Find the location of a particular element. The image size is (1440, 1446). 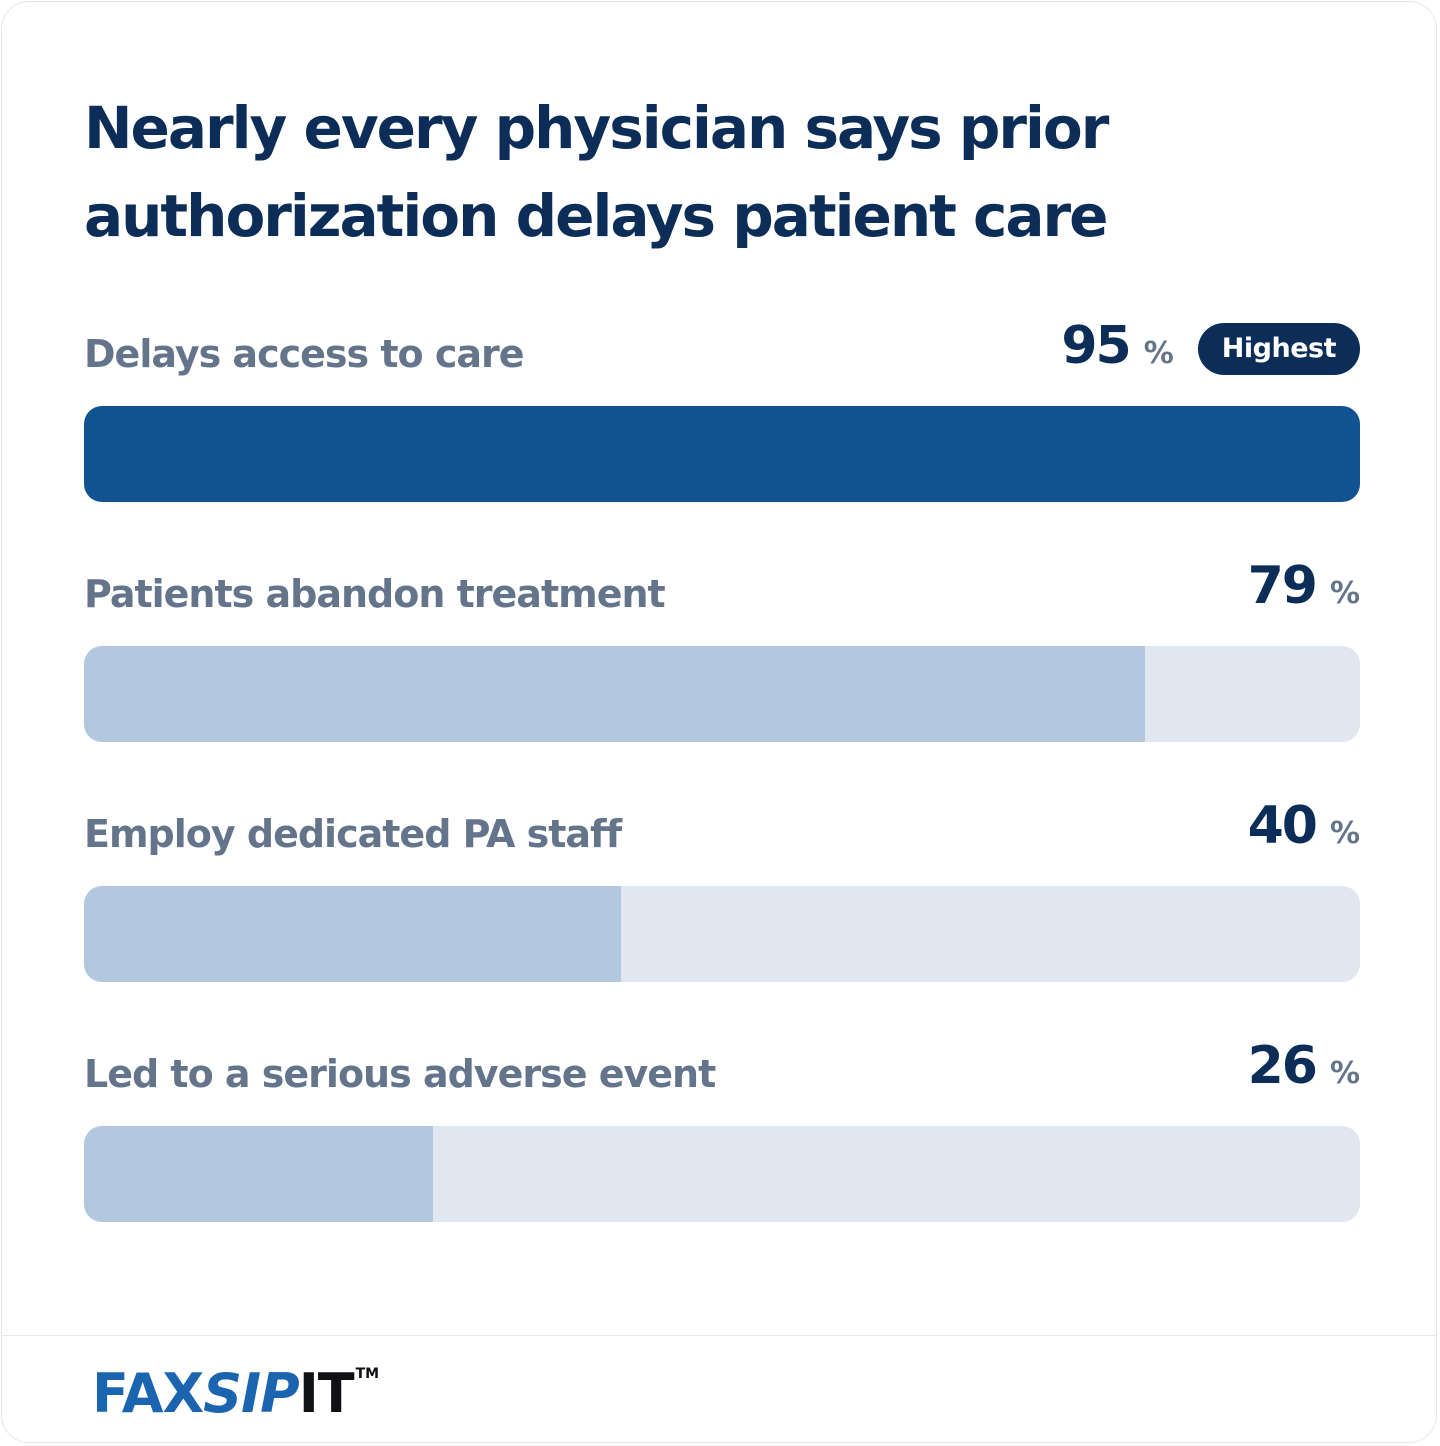

bar-row: Led to a serious adverse event 26% is located at coordinates (722, 1140).